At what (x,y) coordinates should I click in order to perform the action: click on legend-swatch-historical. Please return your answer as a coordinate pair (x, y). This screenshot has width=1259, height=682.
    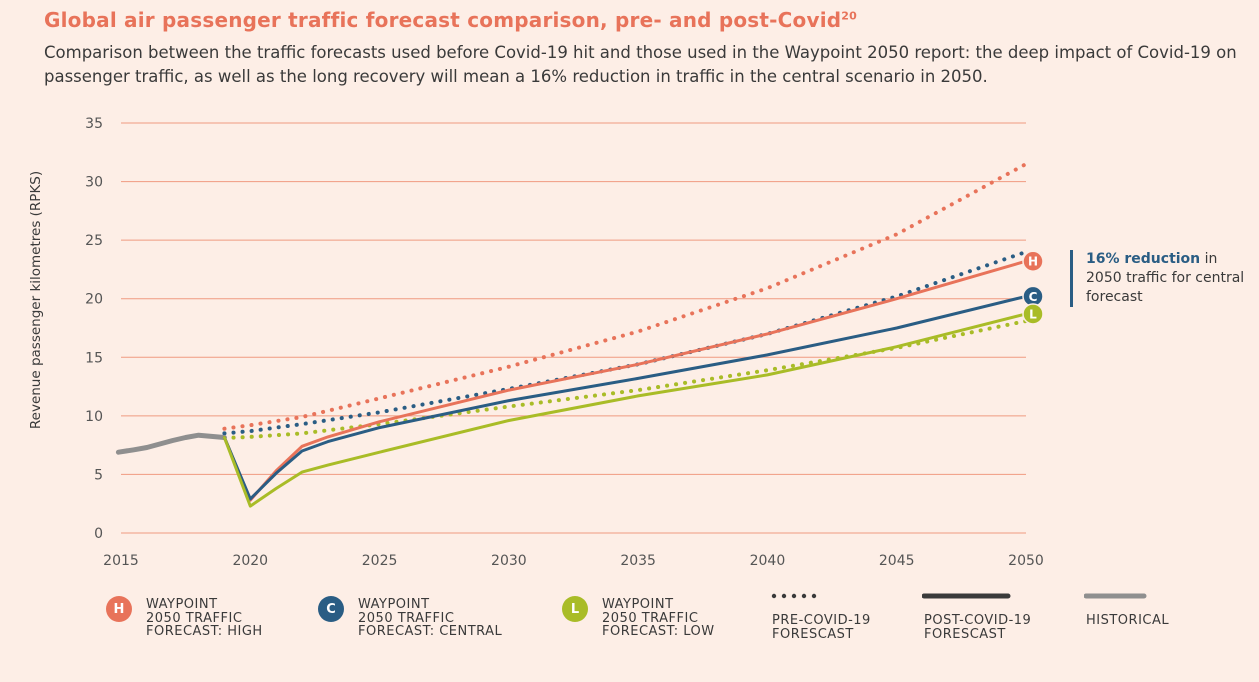
    Looking at the image, I should click on (1115, 596).